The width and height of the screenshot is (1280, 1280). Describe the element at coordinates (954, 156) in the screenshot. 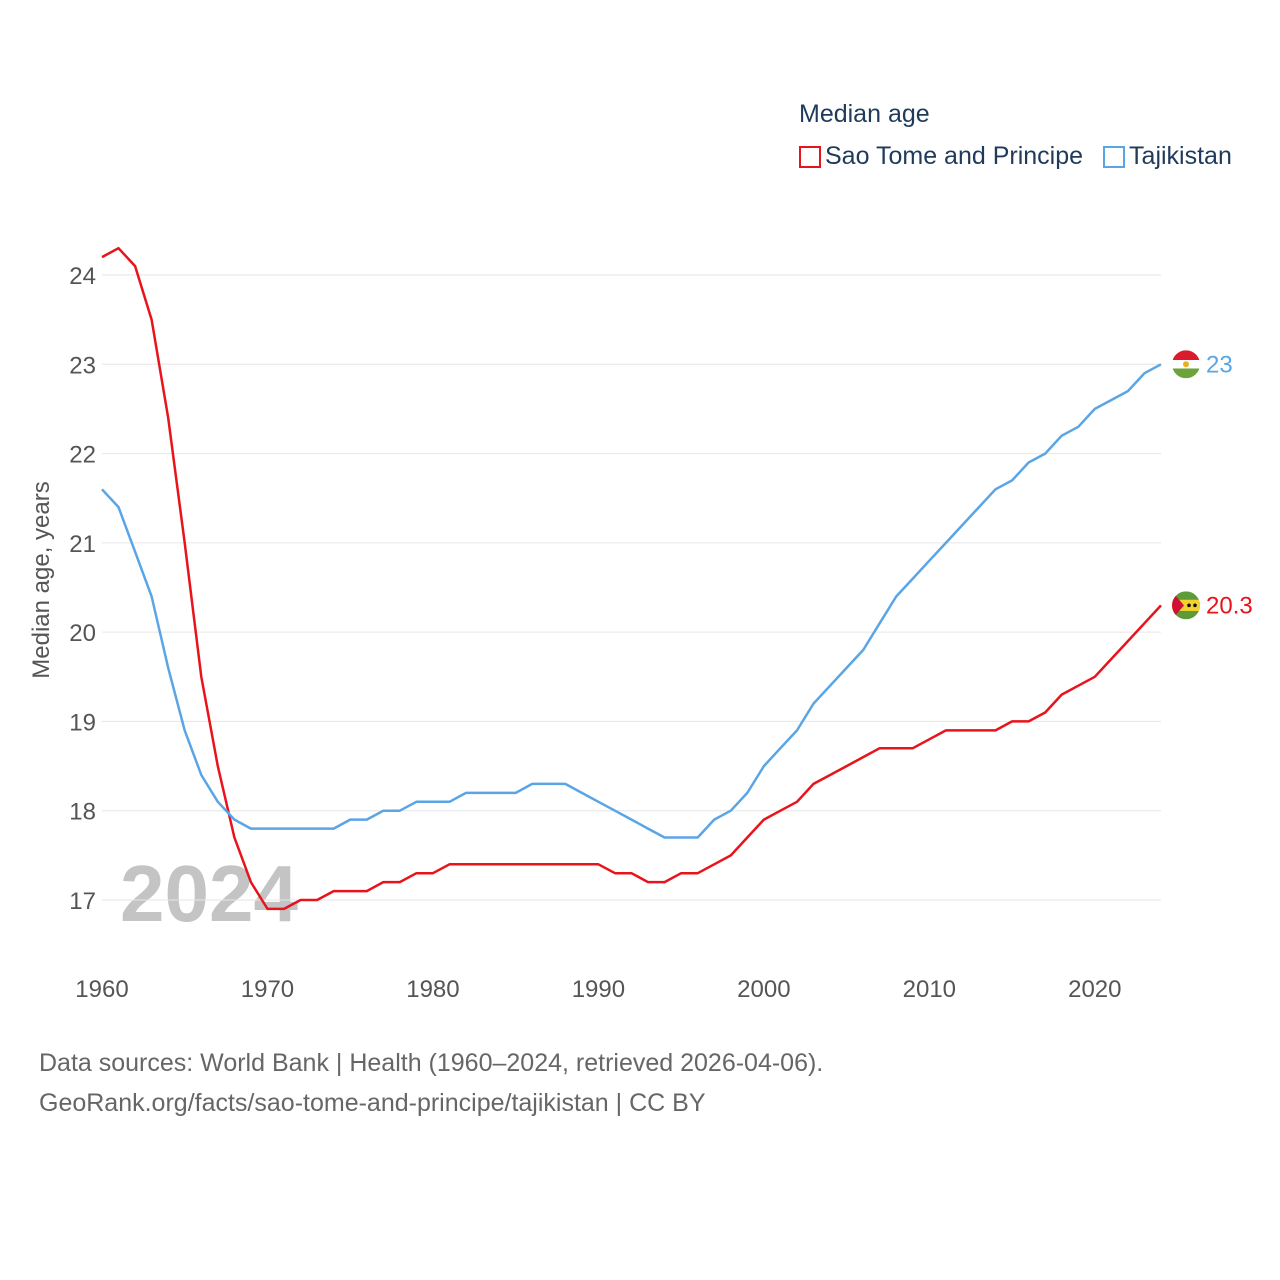

I see `legend-label-sao-tome: Sao Tome and Principe` at that location.